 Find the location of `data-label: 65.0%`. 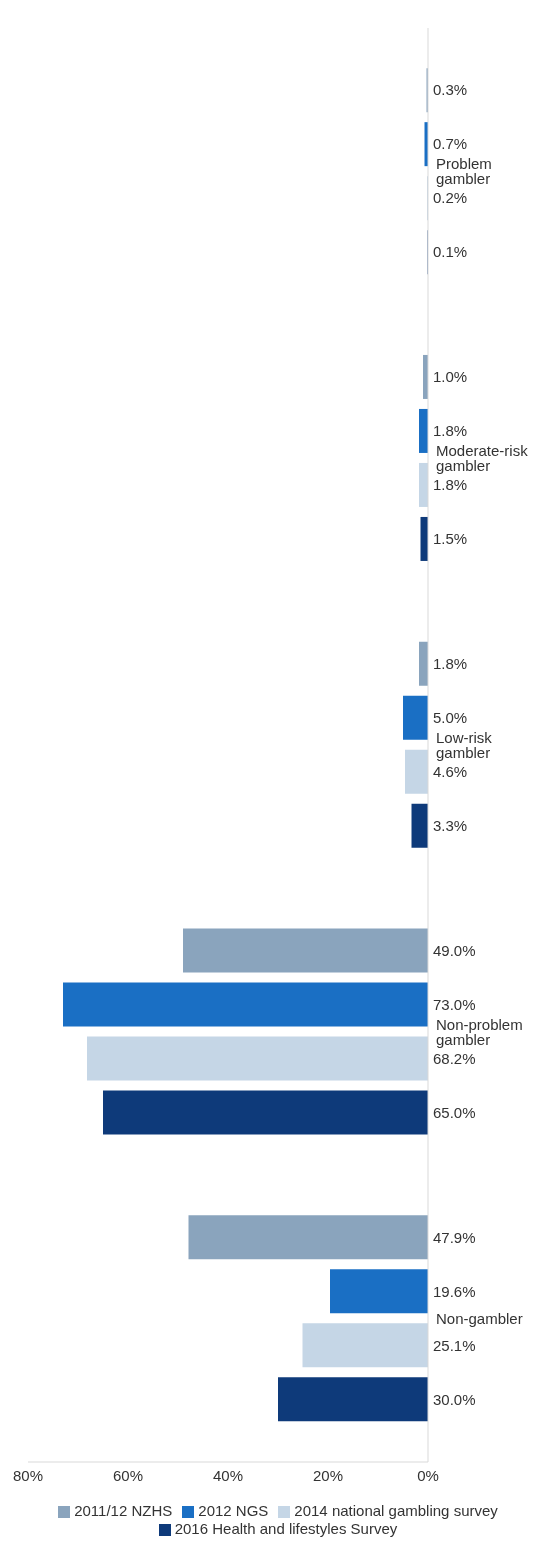

data-label: 65.0% is located at coordinates (454, 1112).